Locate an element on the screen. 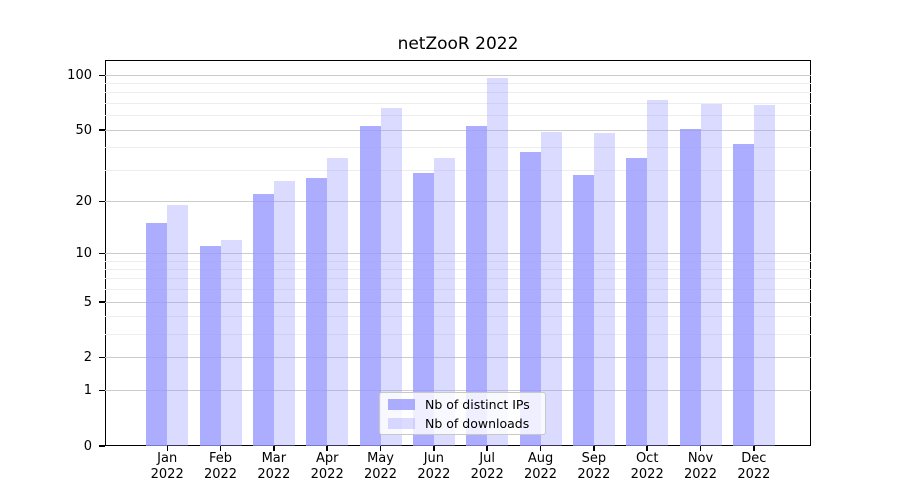  x-tick-month: Jun is located at coordinates (434, 458).